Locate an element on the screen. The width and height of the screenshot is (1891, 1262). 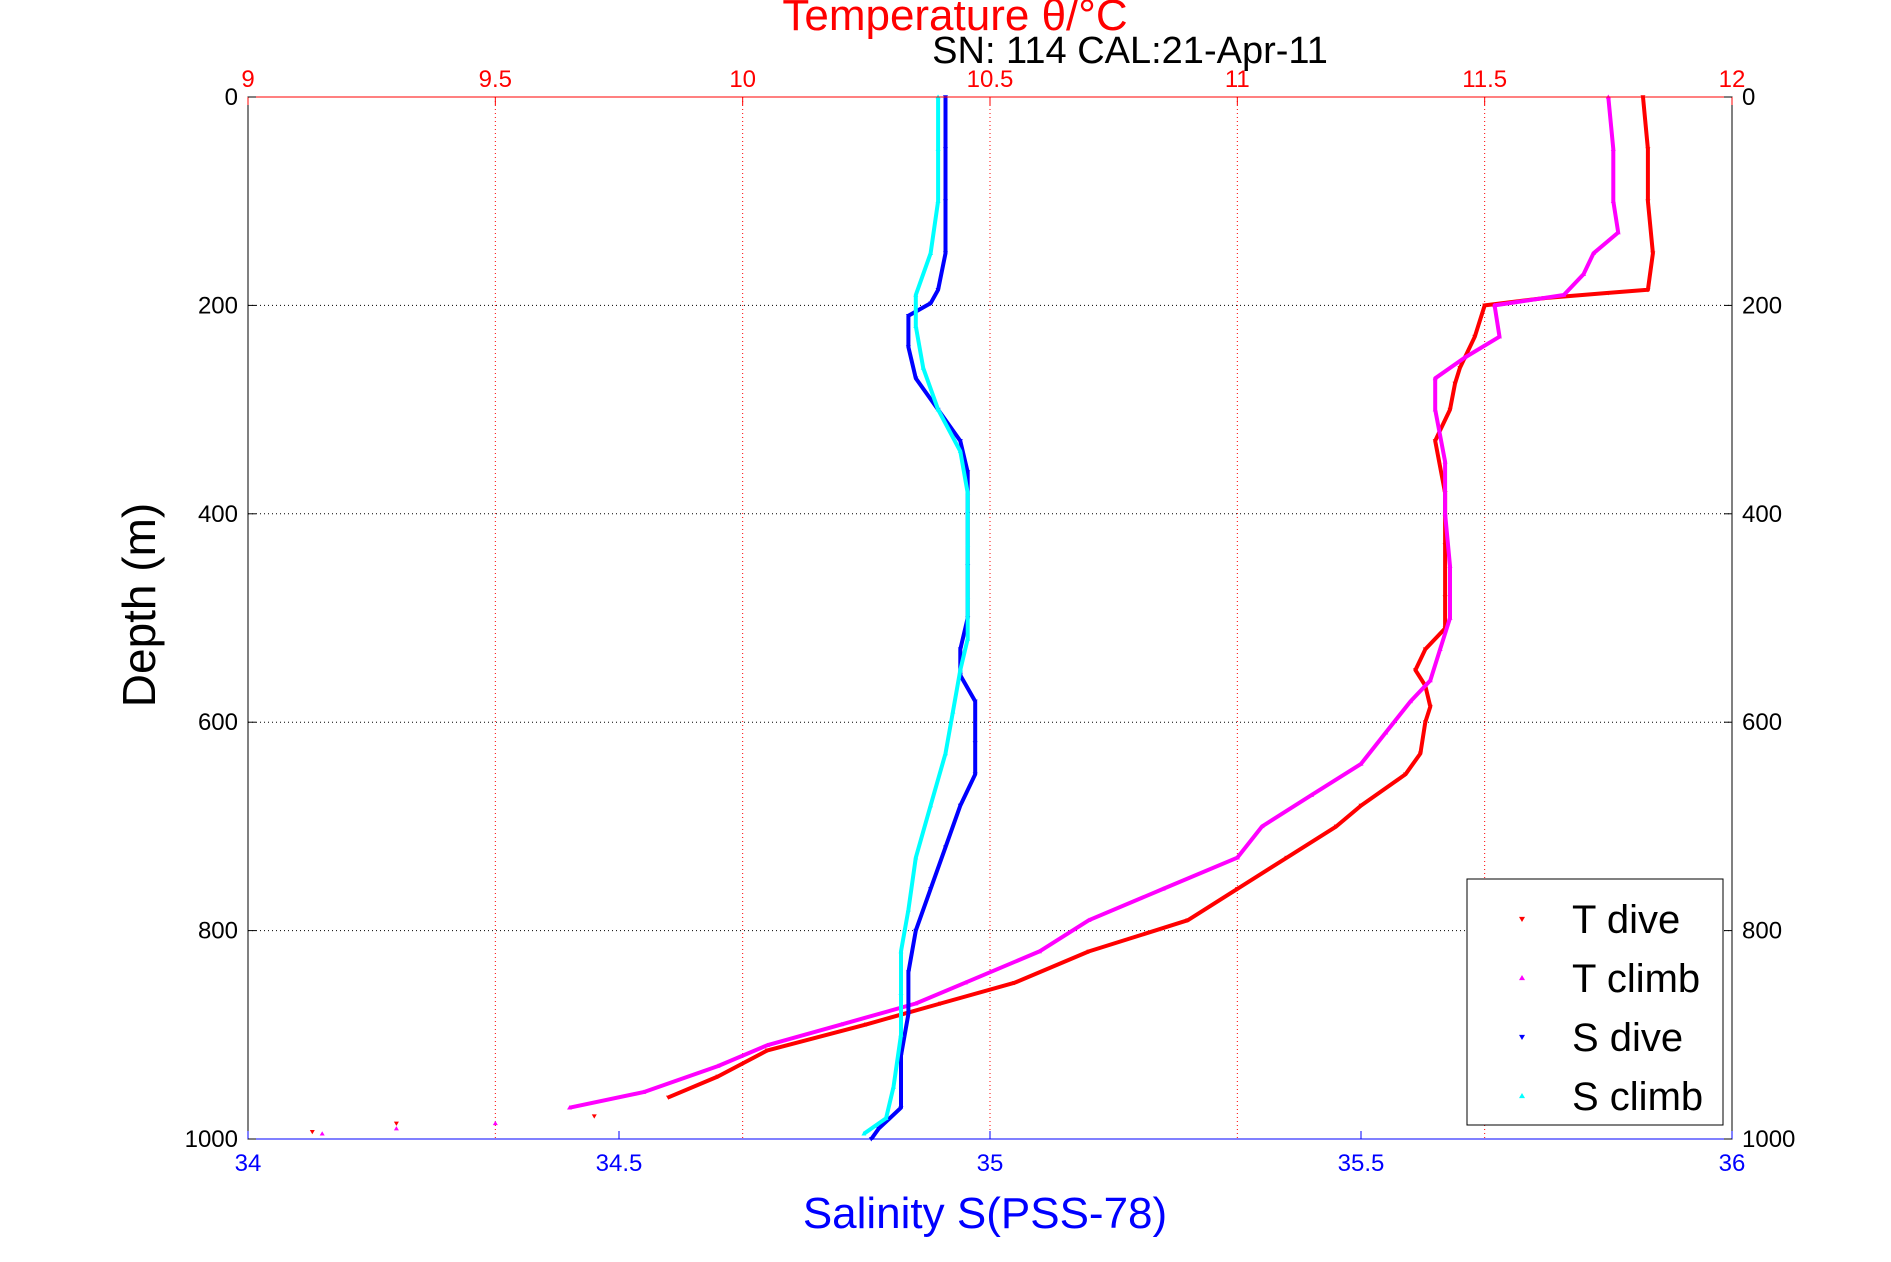
chart-subtitle: SN: 114 CAL:21-Apr-11 is located at coordinates (1130, 51).